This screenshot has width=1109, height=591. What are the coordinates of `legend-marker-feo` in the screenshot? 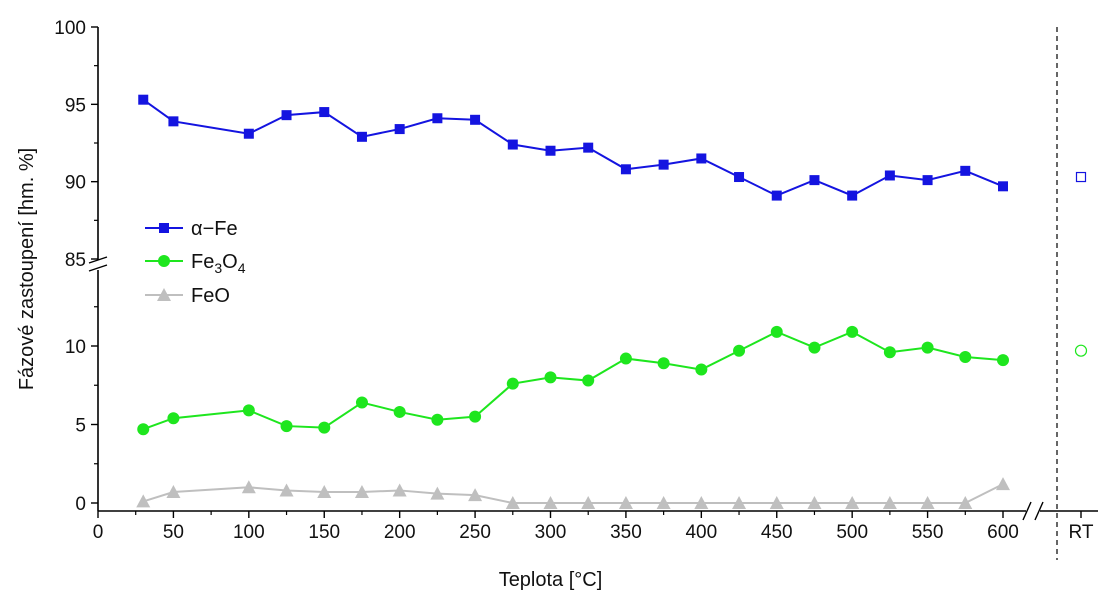 It's located at (164, 294).